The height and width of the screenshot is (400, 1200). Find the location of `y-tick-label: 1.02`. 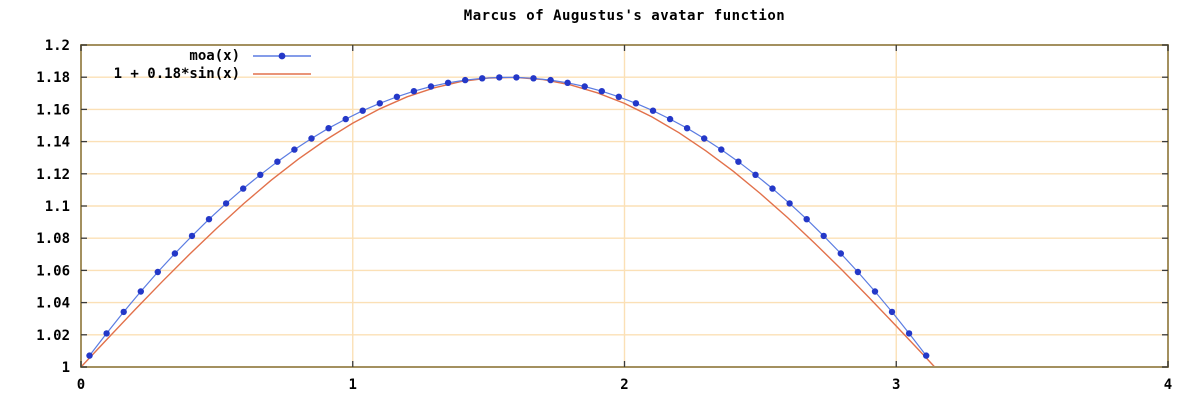

y-tick-label: 1.02 is located at coordinates (53, 336).